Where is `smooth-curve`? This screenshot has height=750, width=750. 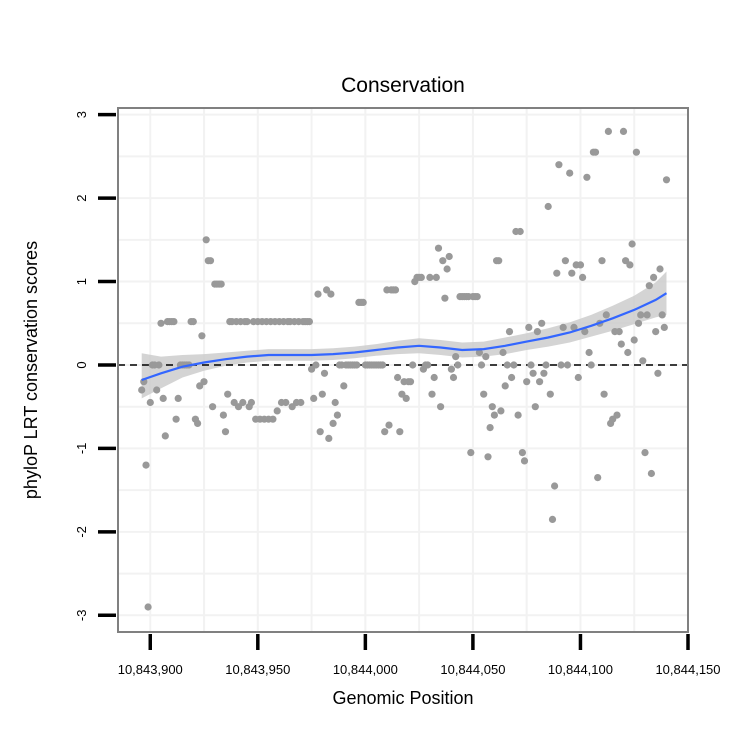
smooth-curve is located at coordinates (404, 337).